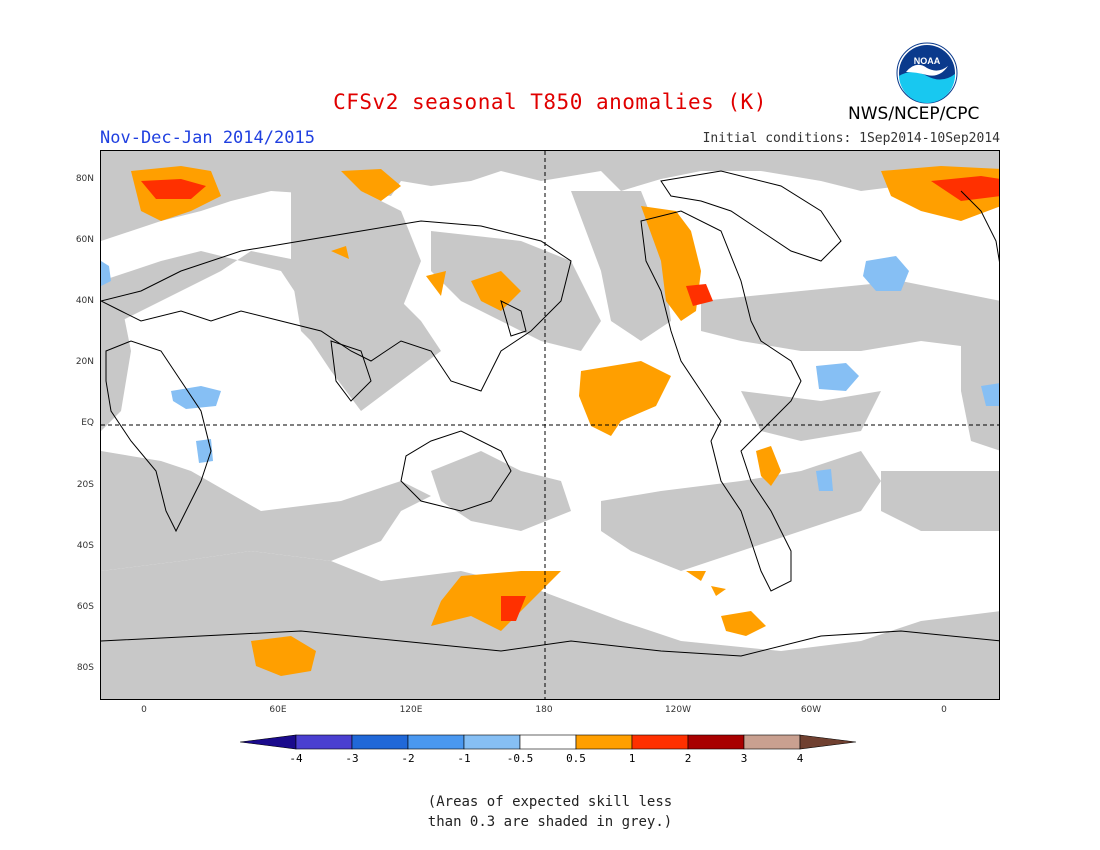  I want to click on lat-label: EQ, so click(87, 423).